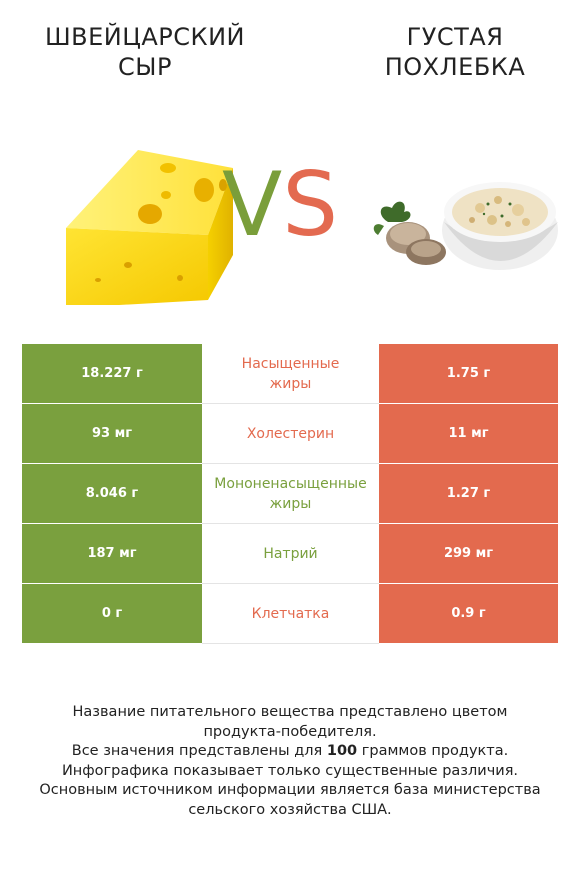 This screenshot has width=580, height=874. I want to click on footer-line: сельского хозяйства США., so click(290, 809).